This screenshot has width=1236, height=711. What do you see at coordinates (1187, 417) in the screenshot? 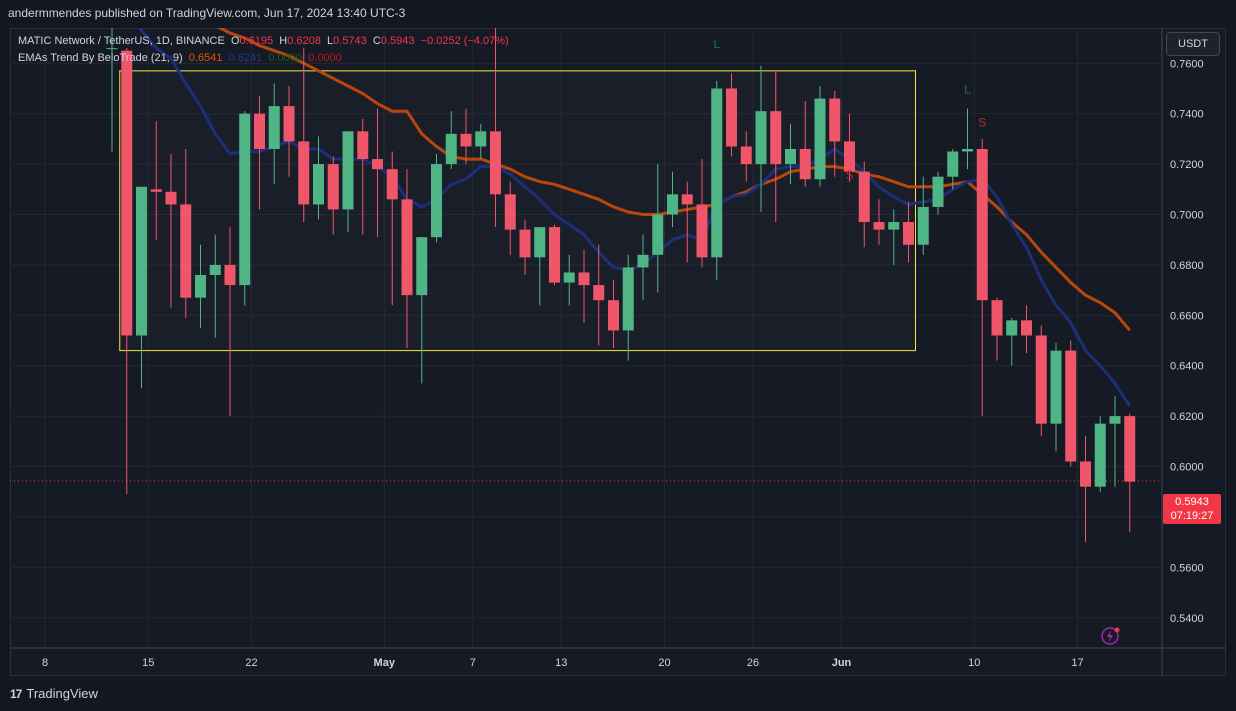
I see `y-tick-label: 0.6200` at bounding box center [1187, 417].